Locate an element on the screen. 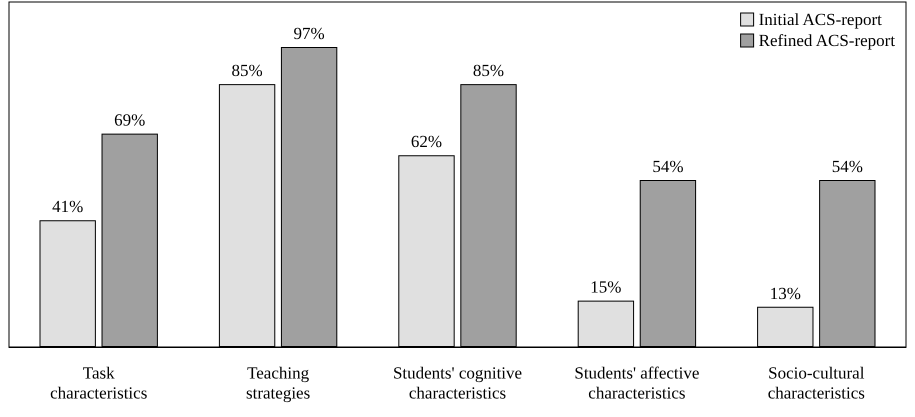  x-tick-label: Students' affective characteristics is located at coordinates (637, 383).